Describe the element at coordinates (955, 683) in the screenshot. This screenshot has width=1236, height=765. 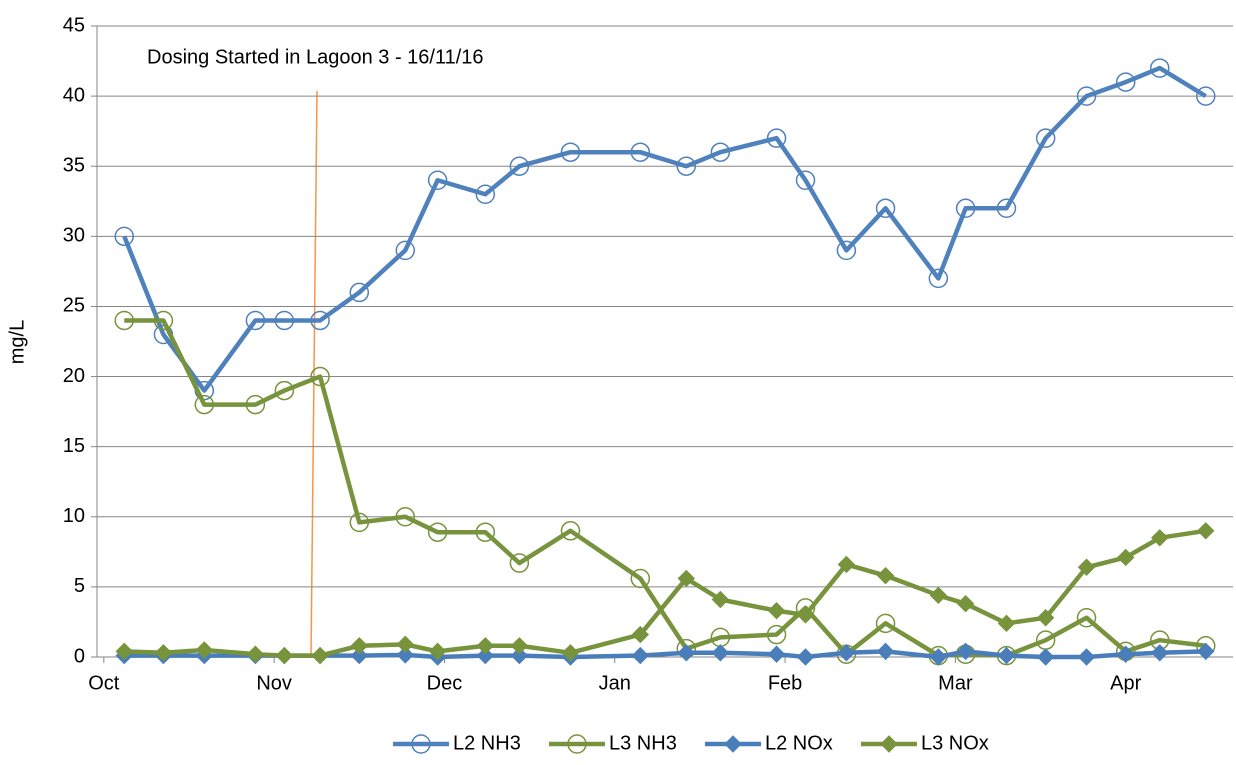
I see `x-tick-label: Mar` at that location.